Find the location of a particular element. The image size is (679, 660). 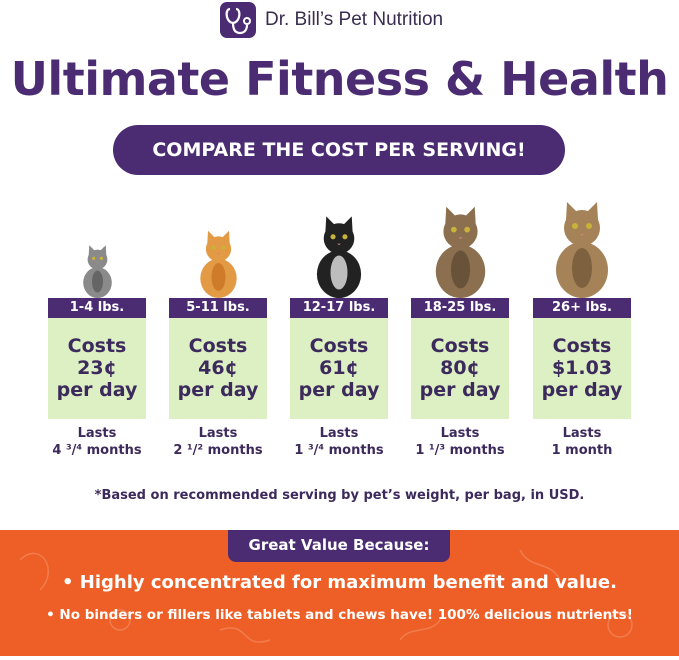

brand-name: Dr. Bill’s Pet Nutrition is located at coordinates (354, 19).